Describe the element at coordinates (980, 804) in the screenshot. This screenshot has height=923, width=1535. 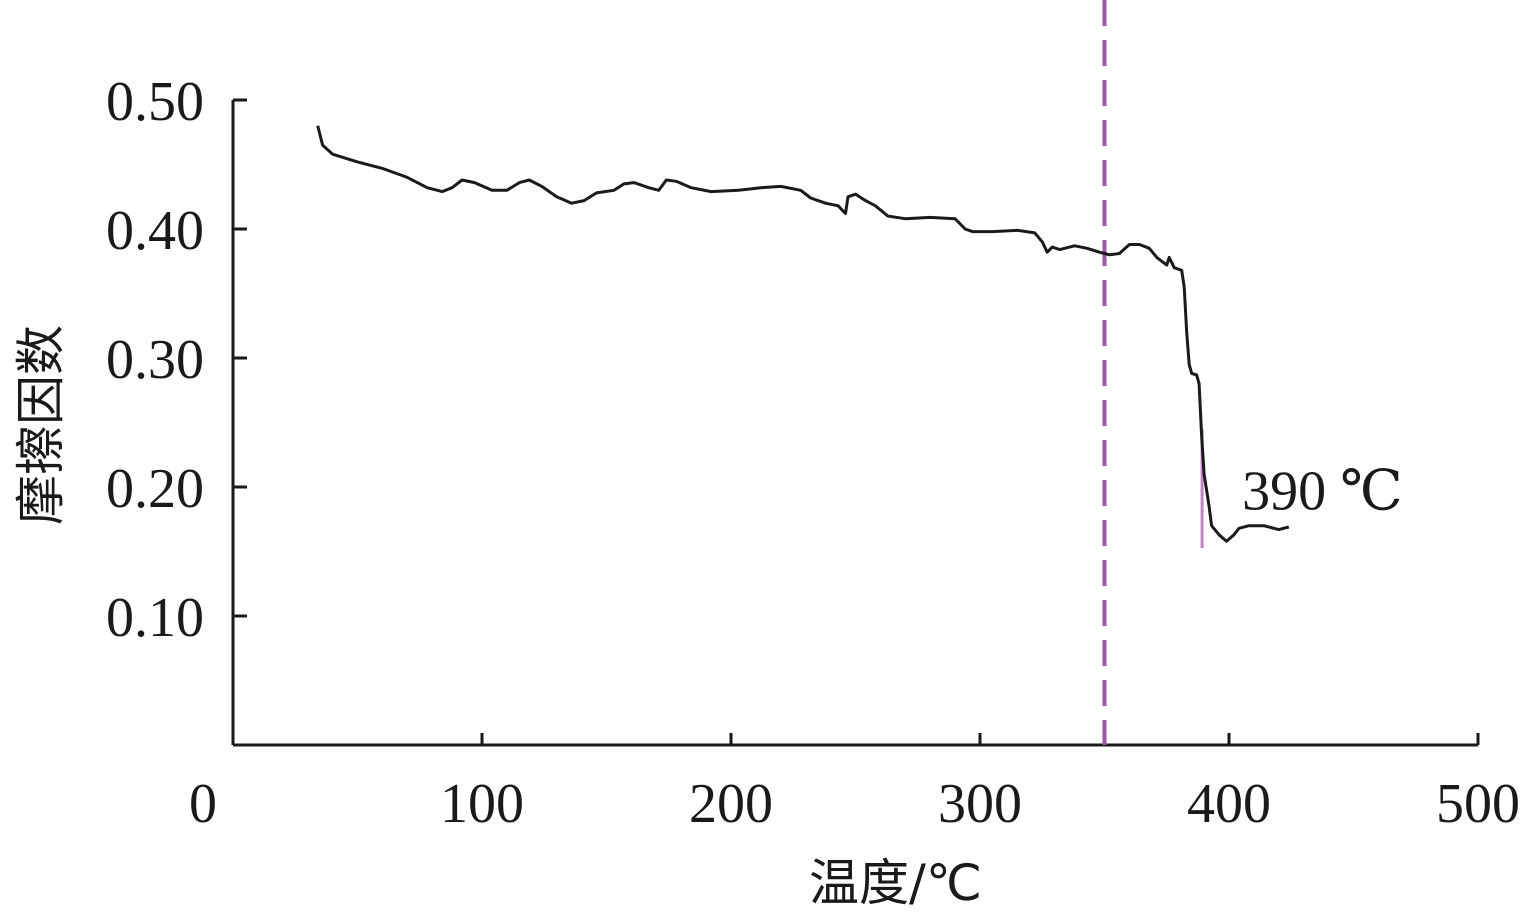
I see `x-tick-label: 300` at that location.